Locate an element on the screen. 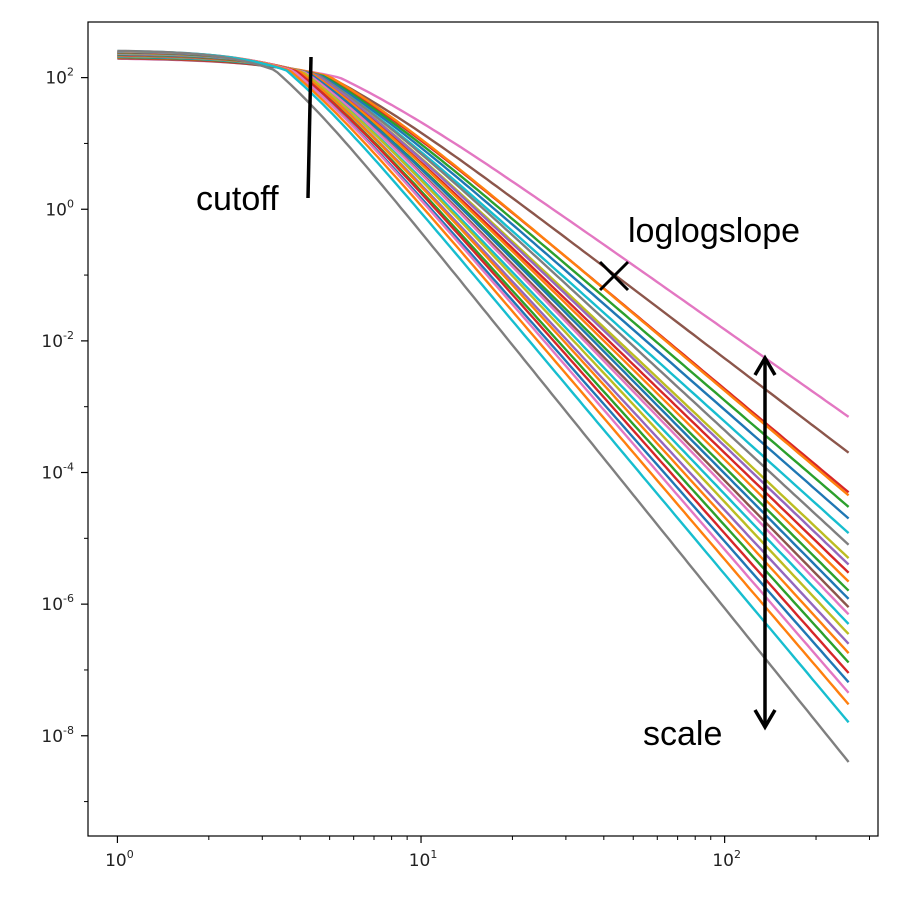 This screenshot has height=901, width=900. y-tick-label: 10⁰ is located at coordinates (59, 208).